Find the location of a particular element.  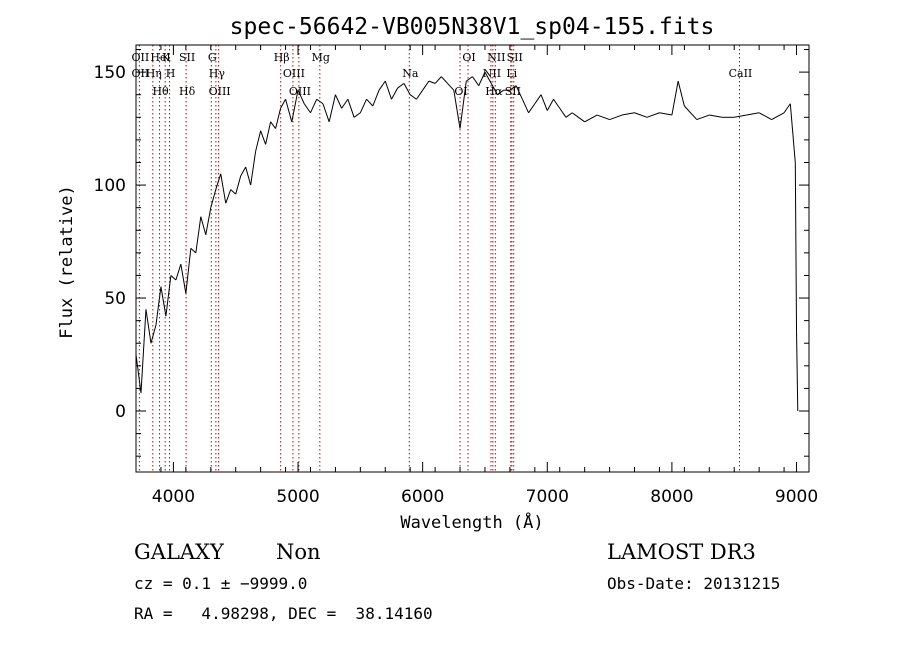

object-class: GALAXY is located at coordinates (179, 552).